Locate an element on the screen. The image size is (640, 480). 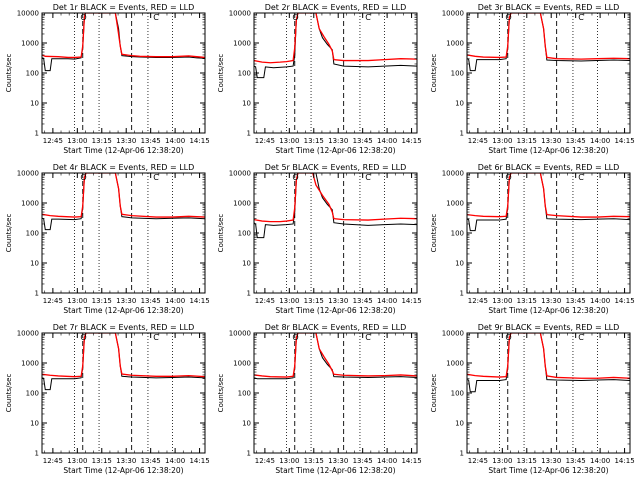
panel-title: Det 1r BLACK = Events, RED = LLD is located at coordinates (124, 7).